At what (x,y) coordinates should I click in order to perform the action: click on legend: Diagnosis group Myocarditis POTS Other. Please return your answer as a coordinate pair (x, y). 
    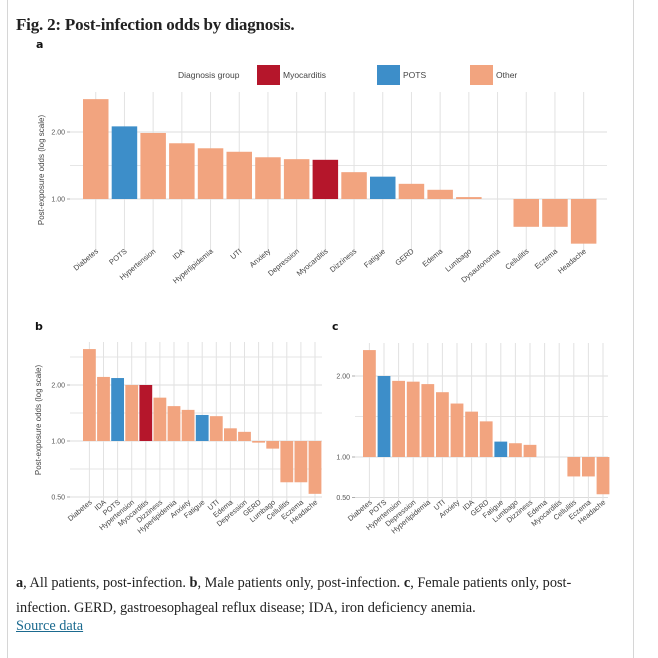
    Looking at the image, I should click on (347, 75).